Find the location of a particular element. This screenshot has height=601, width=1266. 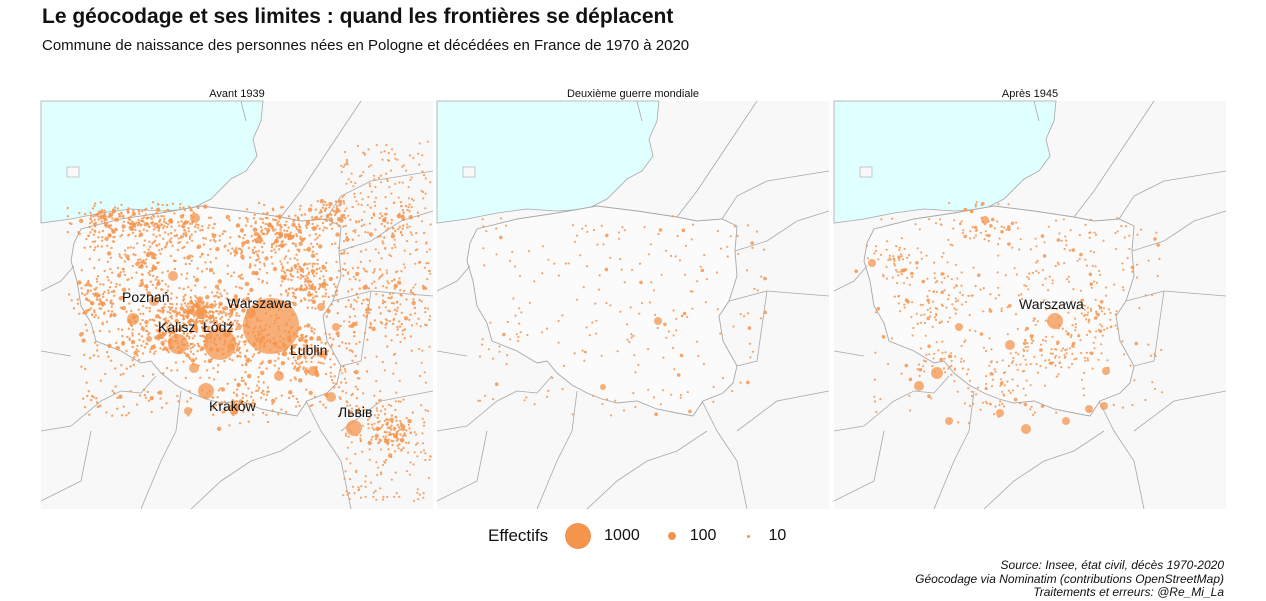

legend-label-1000: 1000 is located at coordinates (622, 535).